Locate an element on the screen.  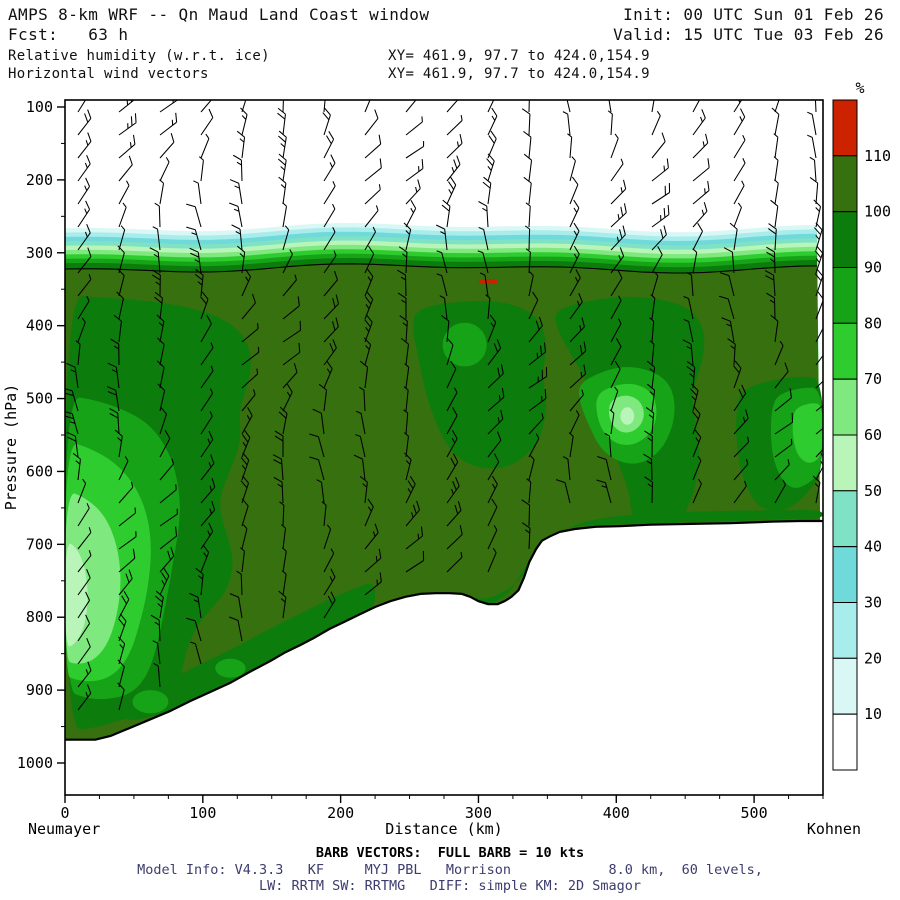
colorbar: 110 100 90 80 70 60 50 40 30 20 10% is located at coordinates (861, 425).